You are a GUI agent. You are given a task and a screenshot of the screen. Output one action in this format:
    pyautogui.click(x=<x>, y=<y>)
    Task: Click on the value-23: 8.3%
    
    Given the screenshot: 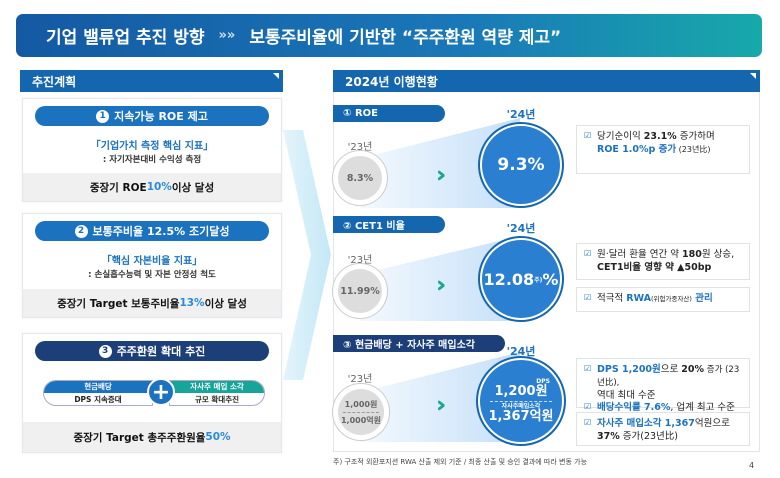 What is the action you would take?
    pyautogui.click(x=360, y=178)
    